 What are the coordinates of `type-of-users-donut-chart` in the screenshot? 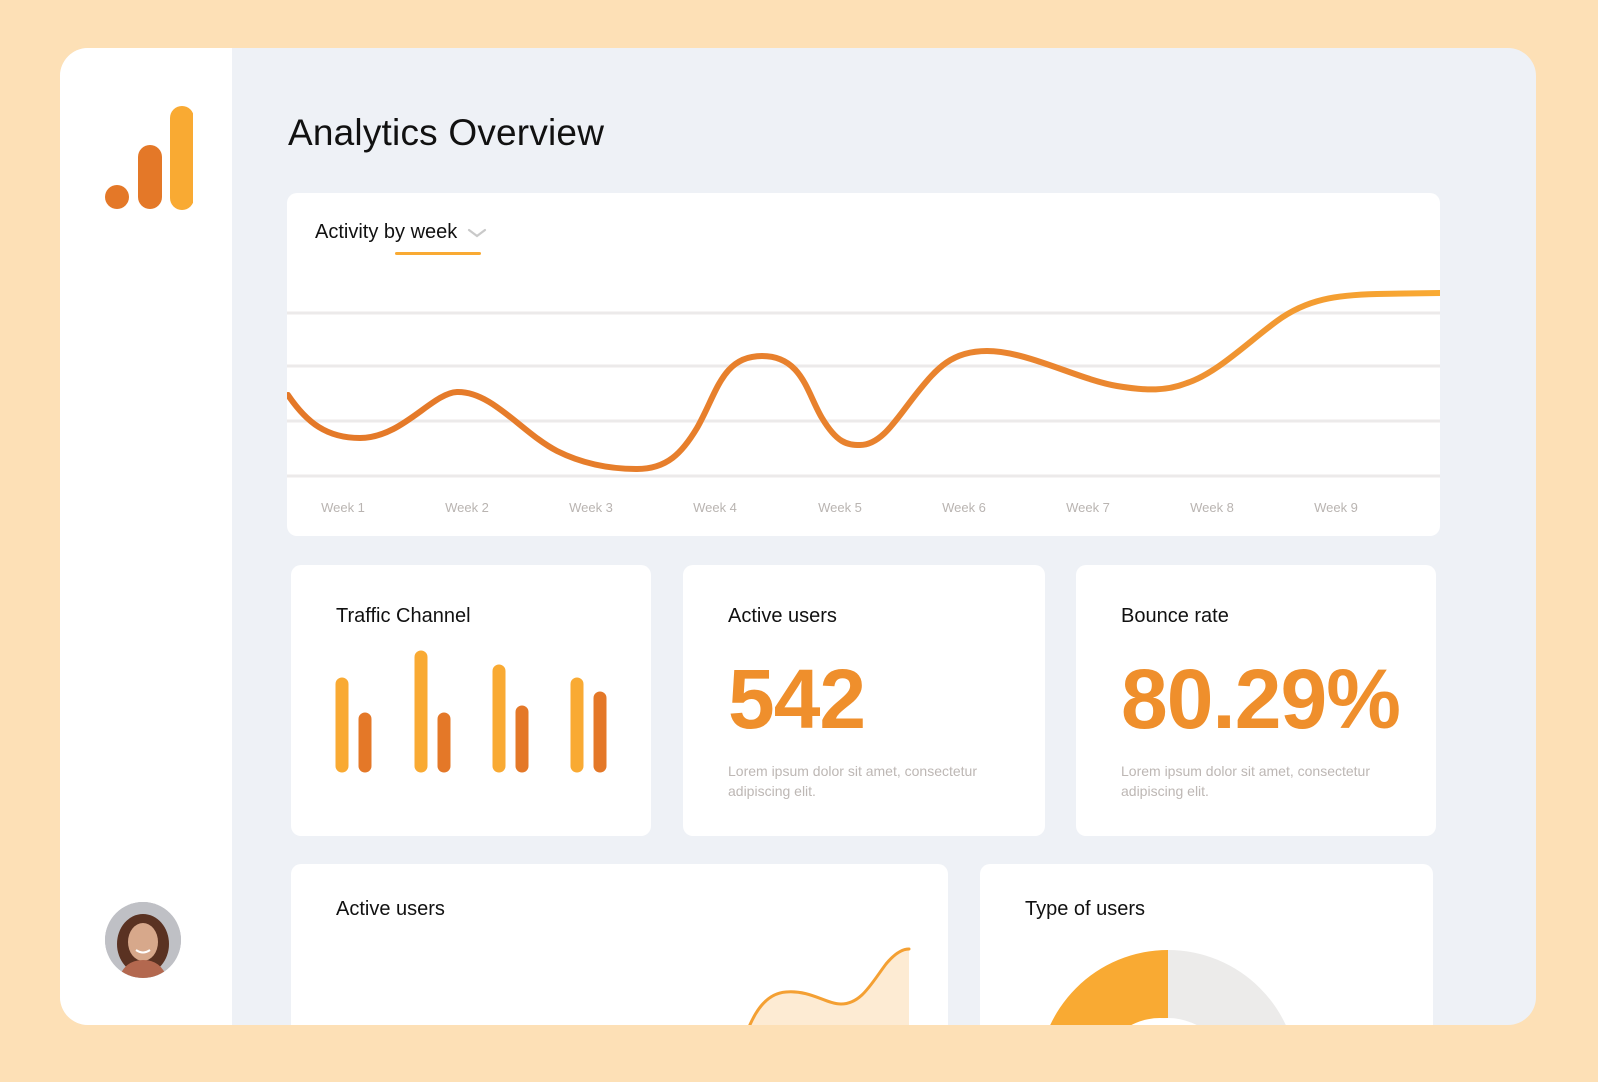 It's located at (1168, 987).